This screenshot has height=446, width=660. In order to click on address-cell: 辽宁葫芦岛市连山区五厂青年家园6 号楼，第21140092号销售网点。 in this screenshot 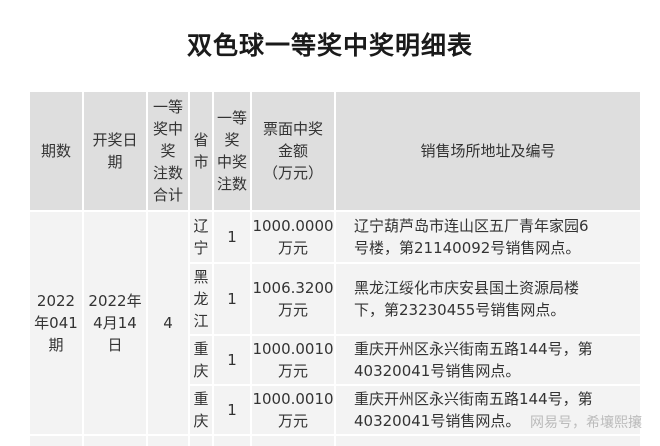, I will do `click(488, 237)`.